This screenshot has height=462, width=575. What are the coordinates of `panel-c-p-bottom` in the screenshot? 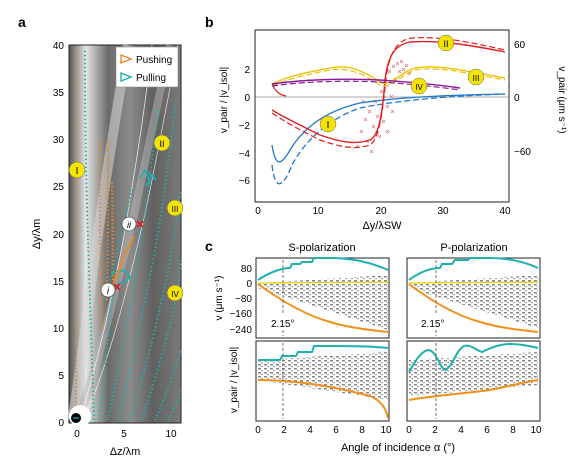 It's located at (473, 381).